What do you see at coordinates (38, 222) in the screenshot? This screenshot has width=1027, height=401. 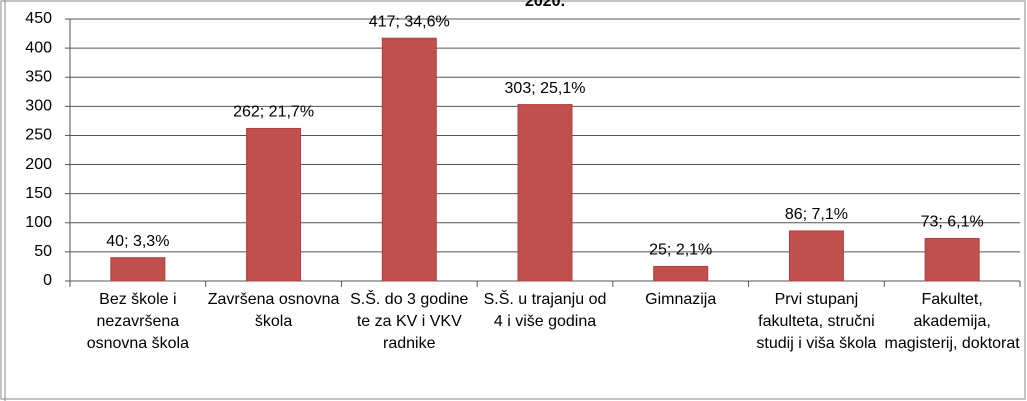 I see `y-tick-label: 100` at bounding box center [38, 222].